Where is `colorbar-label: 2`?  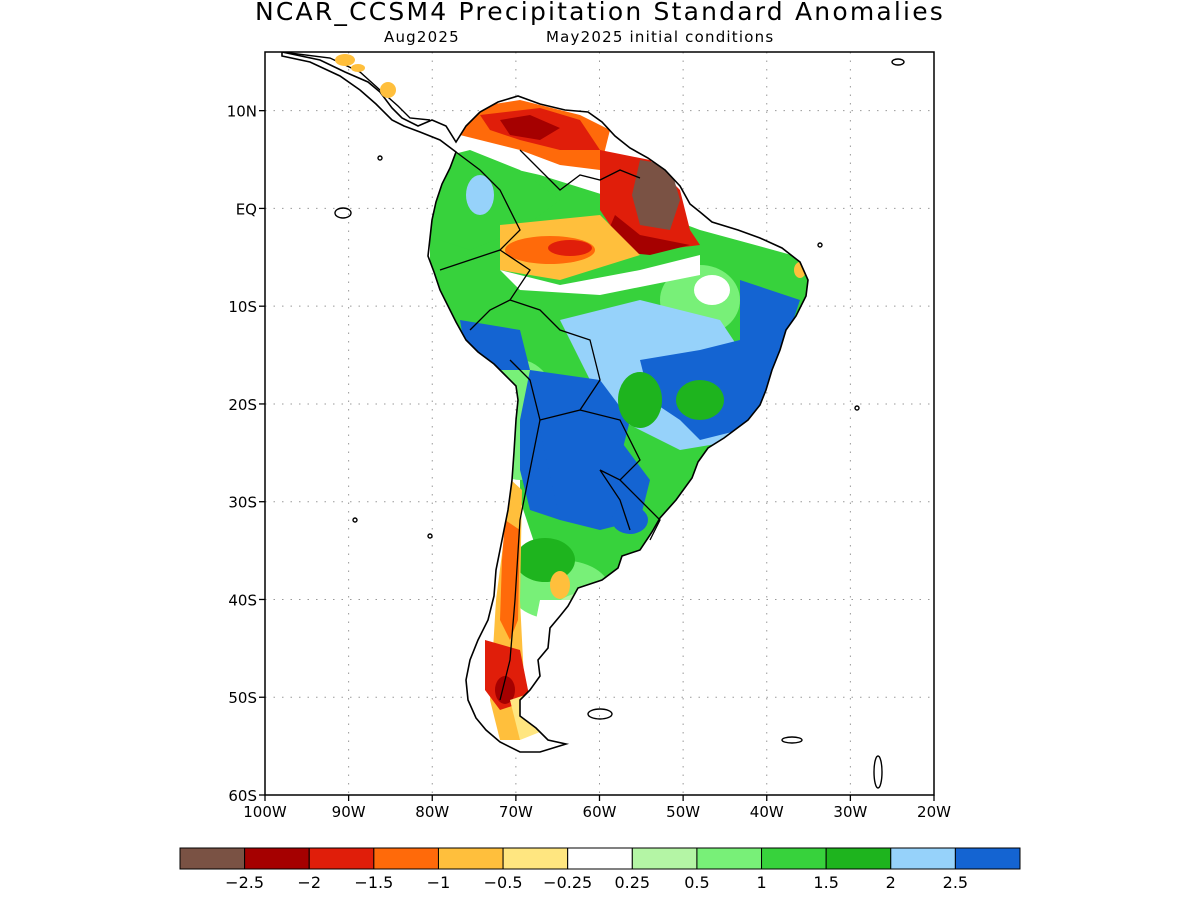 colorbar-label: 2 is located at coordinates (891, 882).